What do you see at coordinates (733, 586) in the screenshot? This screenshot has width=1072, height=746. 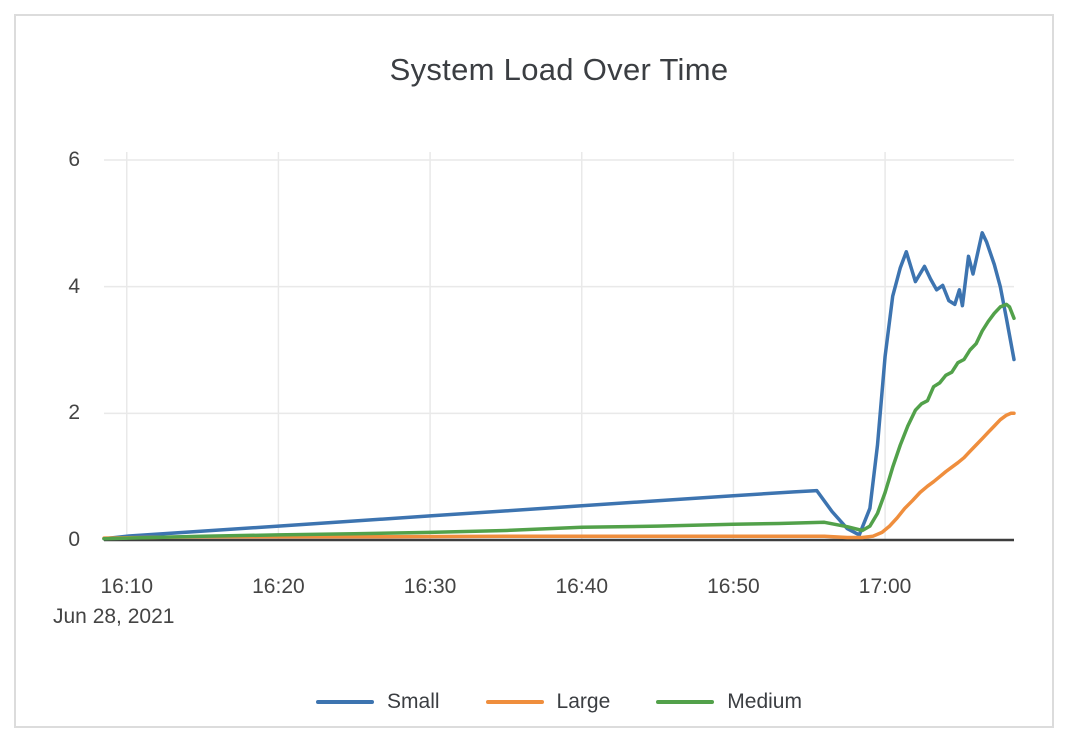 I see `x-tick-label: 16:50` at bounding box center [733, 586].